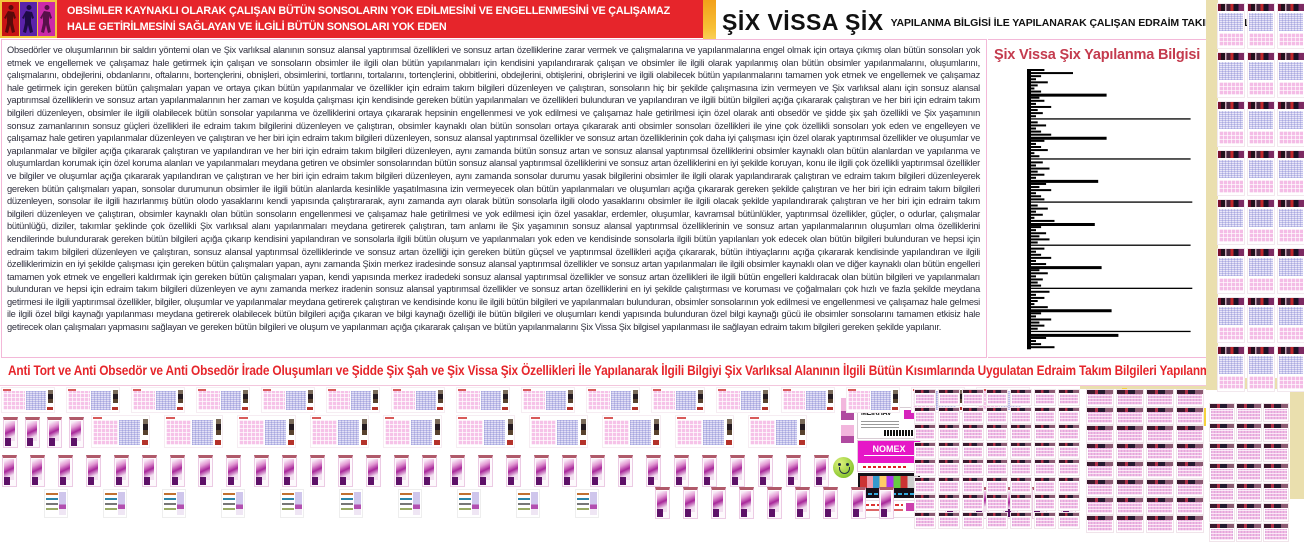 The width and height of the screenshot is (1304, 545). I want to click on figure-panel-purple, so click(28, 19).